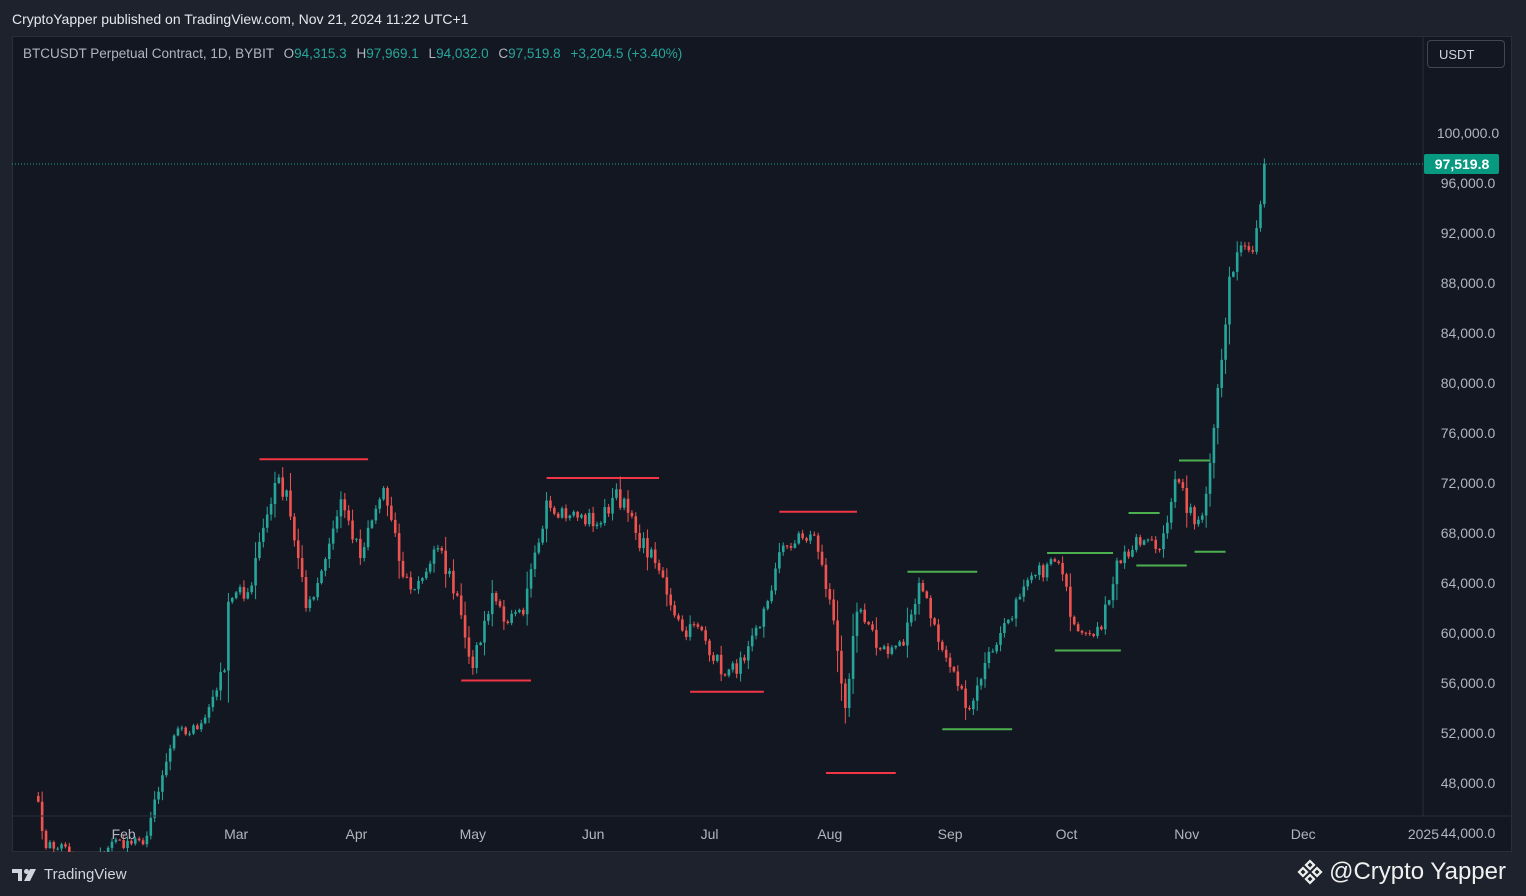 The image size is (1526, 896). Describe the element at coordinates (148, 53) in the screenshot. I see `symbol-label: BTCUSDT Perpetual Contract, 1D, BYBIT` at that location.